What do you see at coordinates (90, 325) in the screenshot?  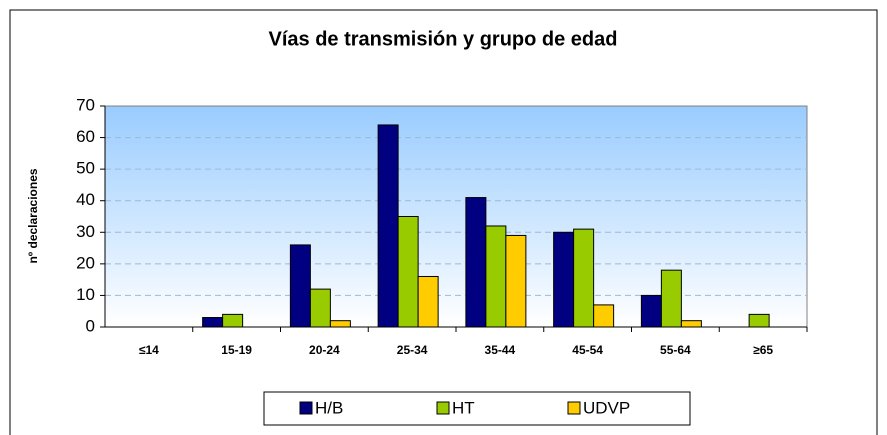 I see `y-tick-label: 0` at bounding box center [90, 325].